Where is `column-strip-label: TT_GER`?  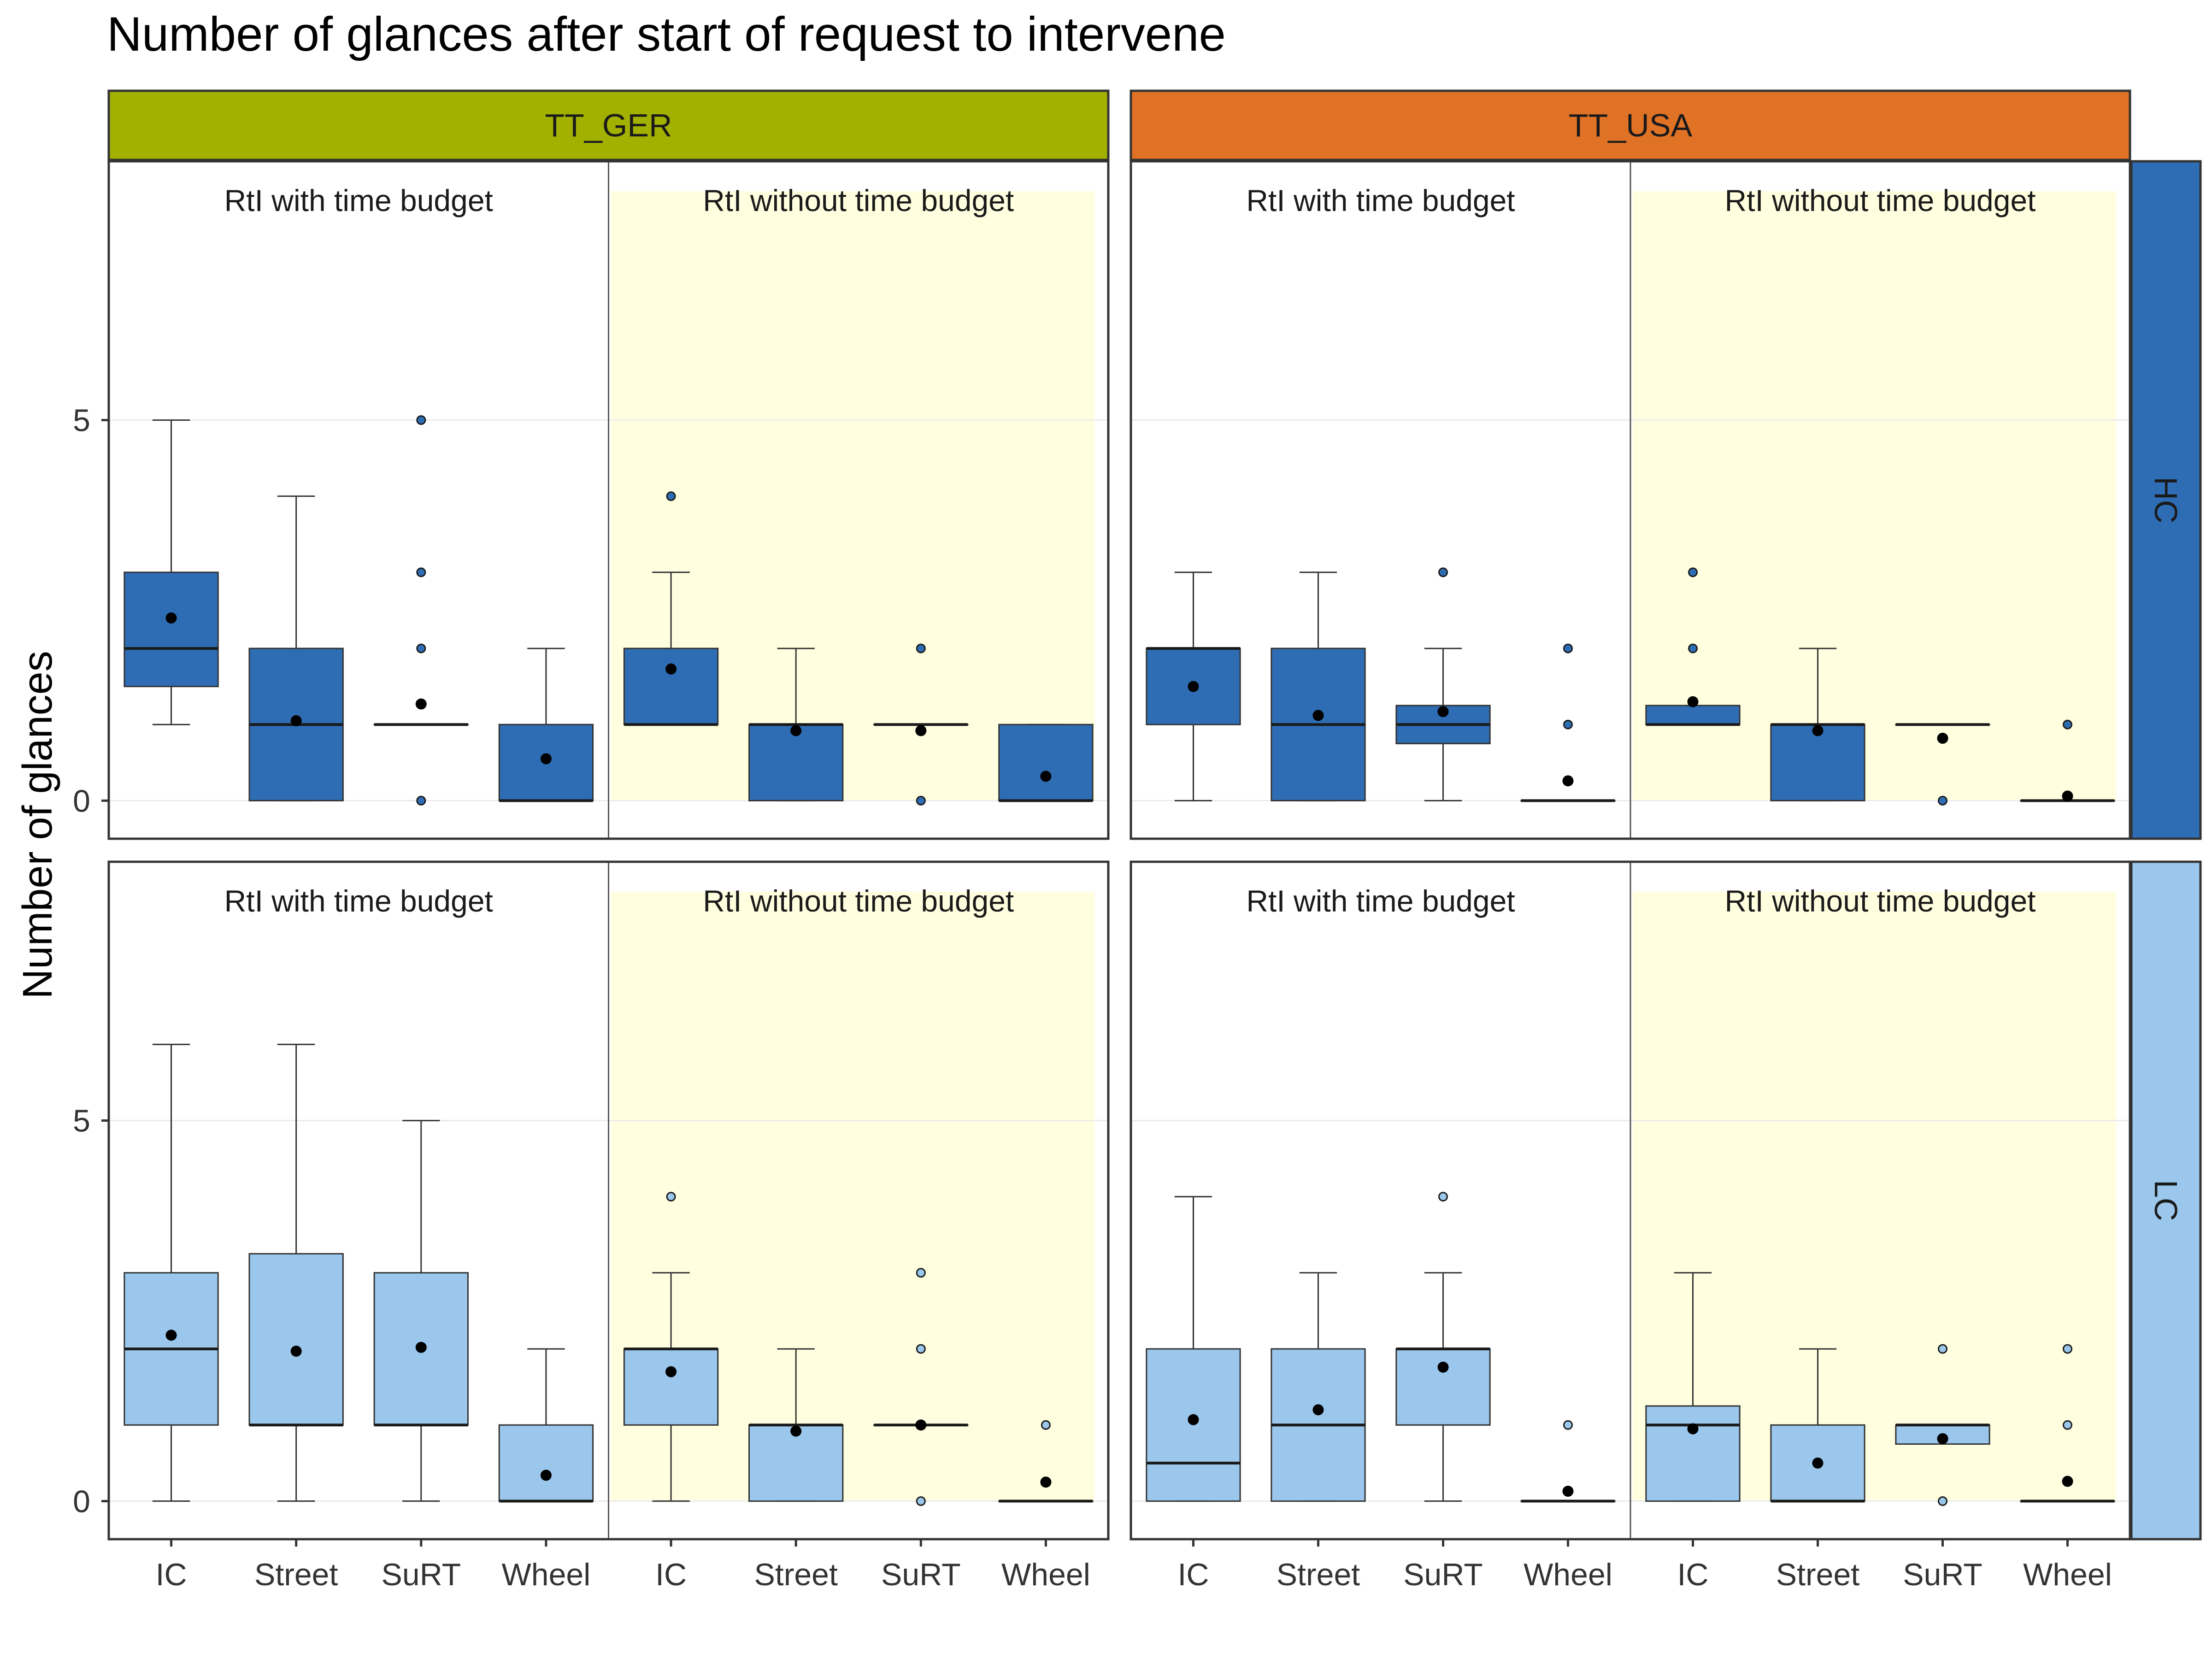
column-strip-label: TT_GER is located at coordinates (608, 125).